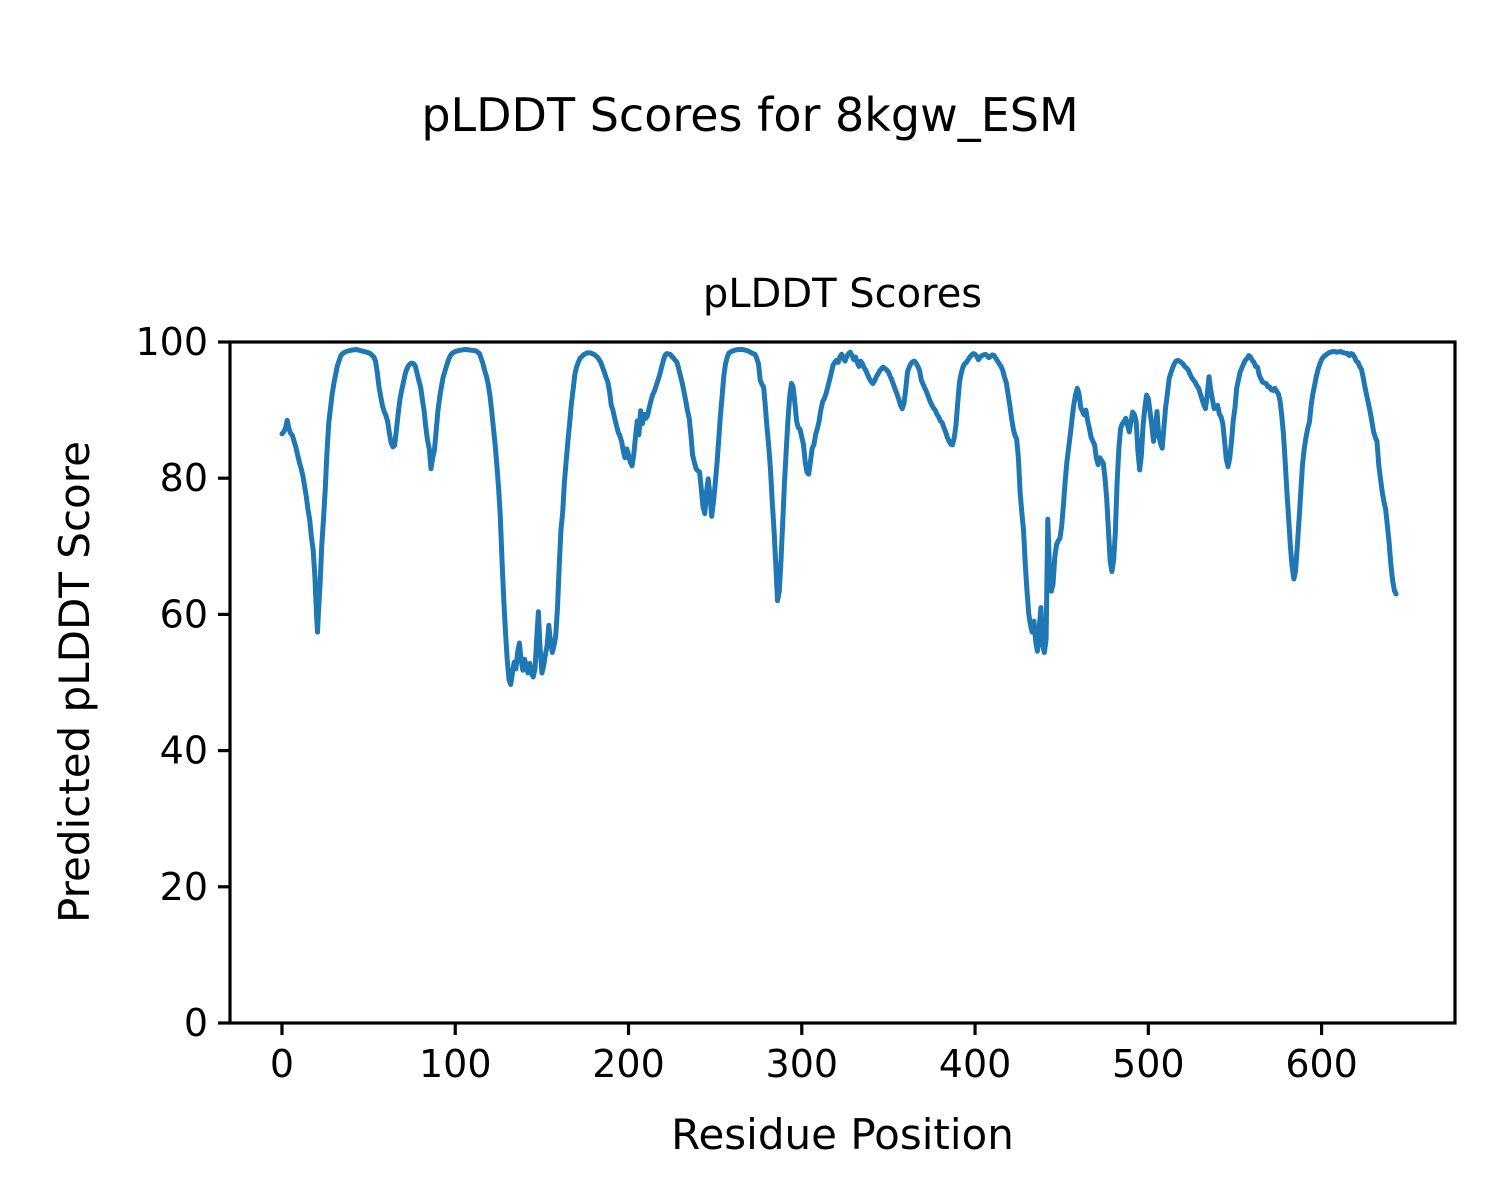  I want to click on x-tick-label: 600, so click(1321, 1064).